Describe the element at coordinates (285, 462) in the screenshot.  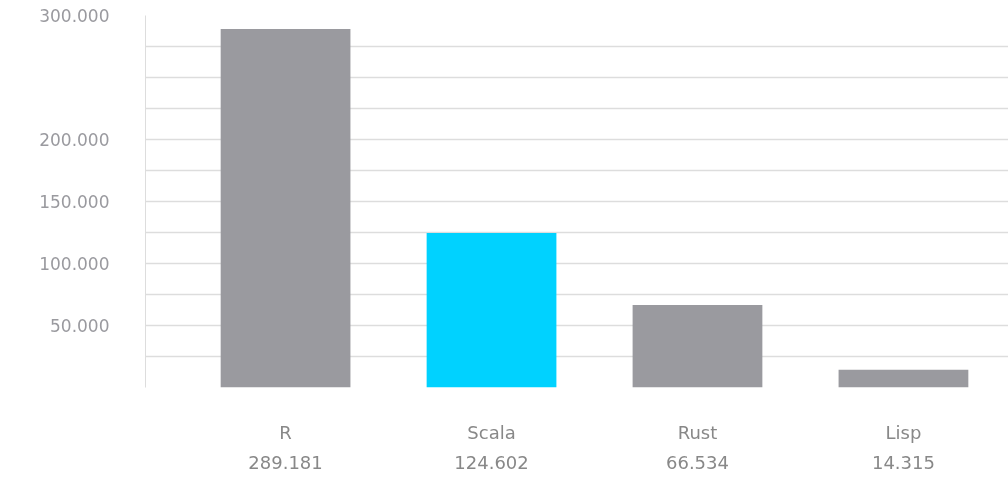
I see `data-label: 289.181` at that location.